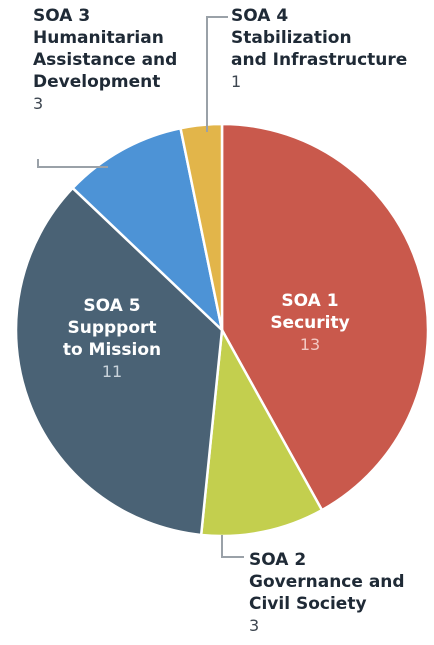 The image size is (434, 645). Describe the element at coordinates (217, 74) in the screenshot. I see `leader-line-soa4` at that location.